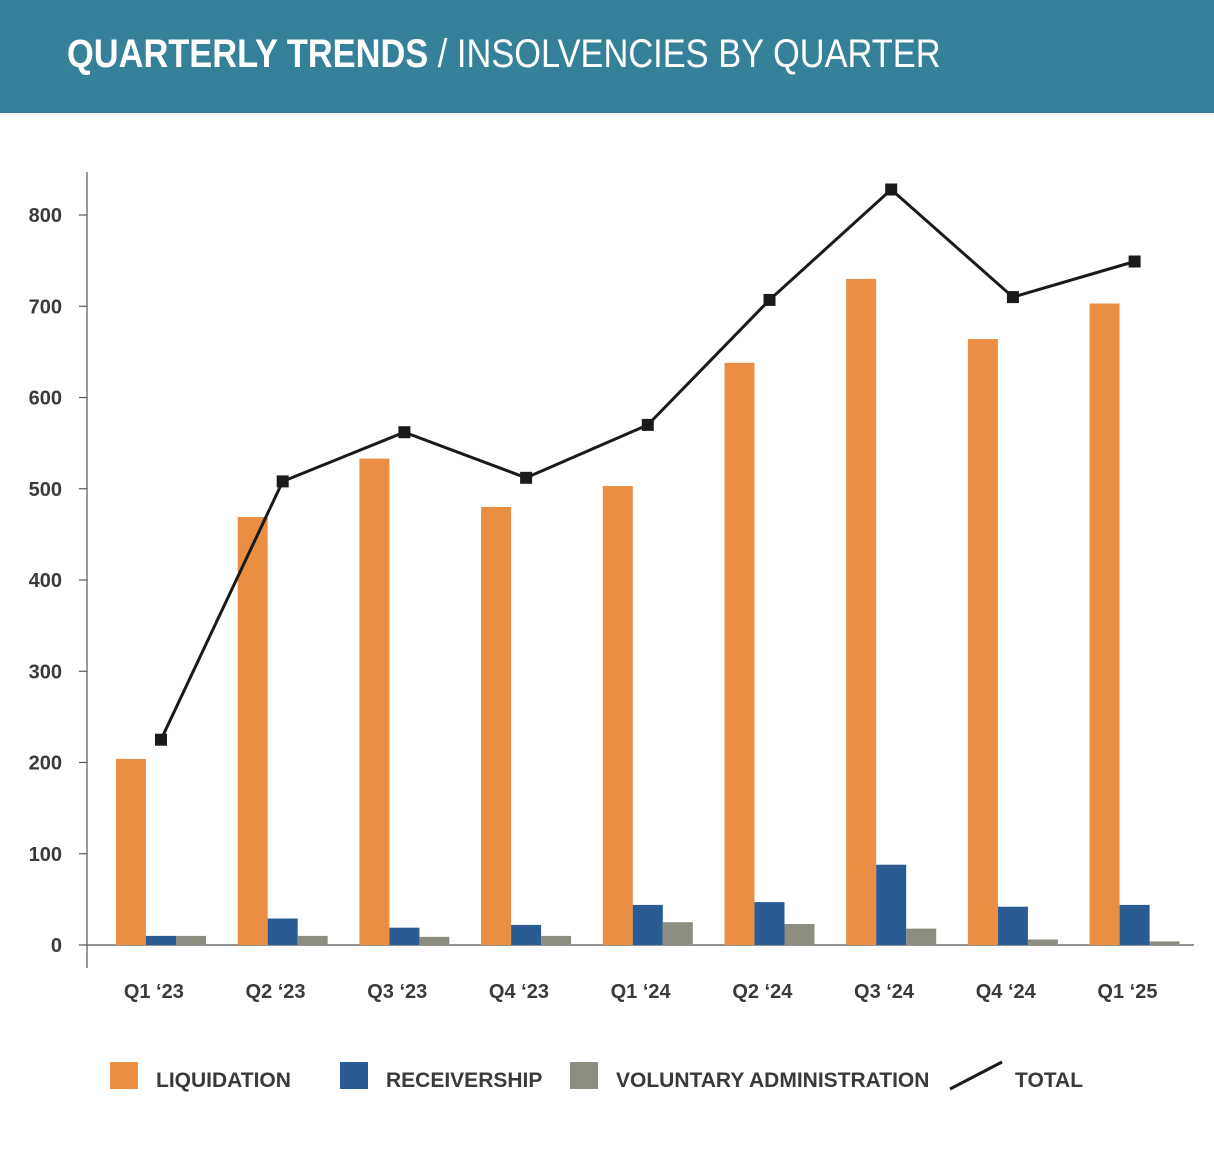 The height and width of the screenshot is (1170, 1214). Describe the element at coordinates (584, 1075) in the screenshot. I see `legend-swatch-voluntary-administration` at that location.